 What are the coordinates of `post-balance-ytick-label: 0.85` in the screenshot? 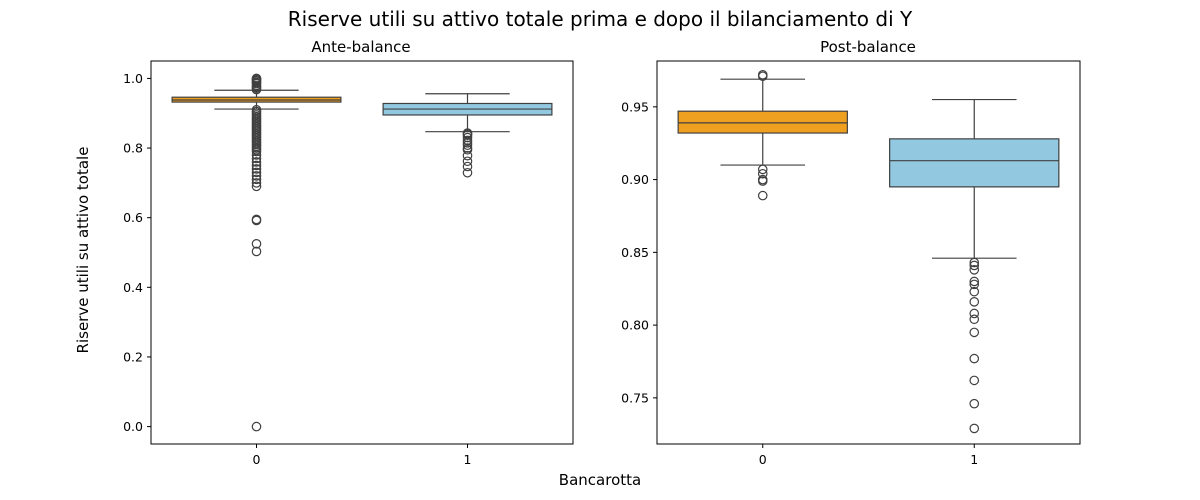 It's located at (635, 252).